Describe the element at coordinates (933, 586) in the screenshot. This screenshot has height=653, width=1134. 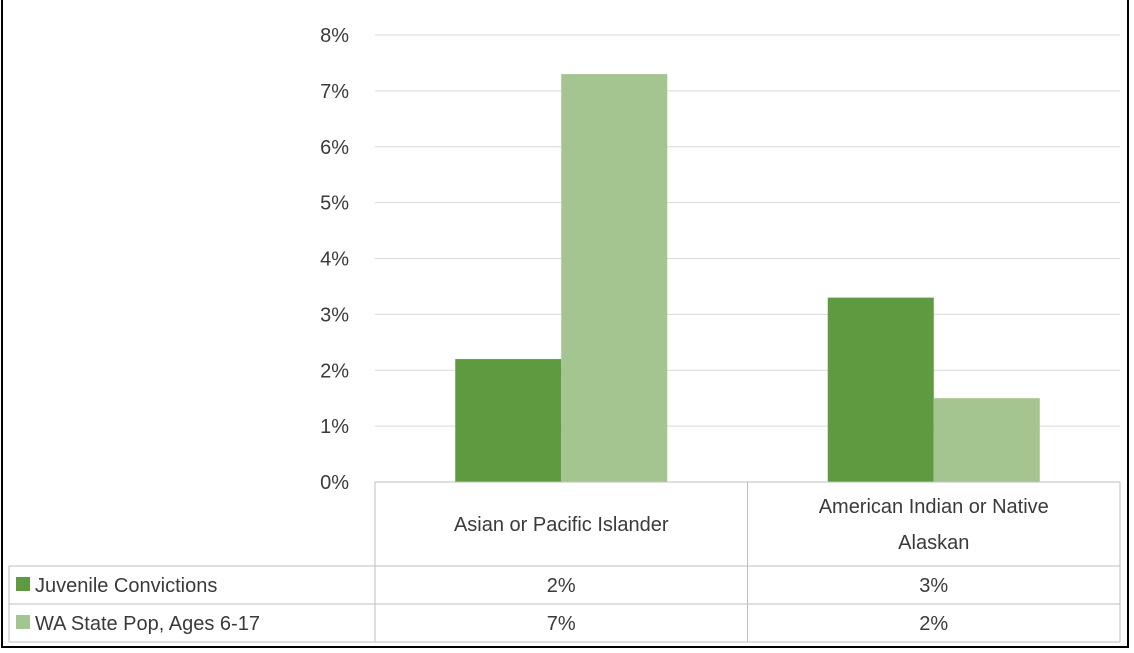
I see `data-table-value: 3%` at that location.